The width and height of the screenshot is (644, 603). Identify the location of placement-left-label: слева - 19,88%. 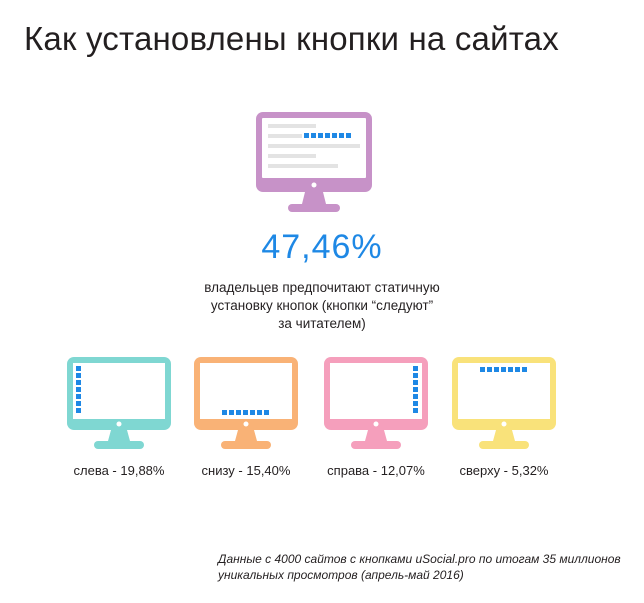
(119, 470).